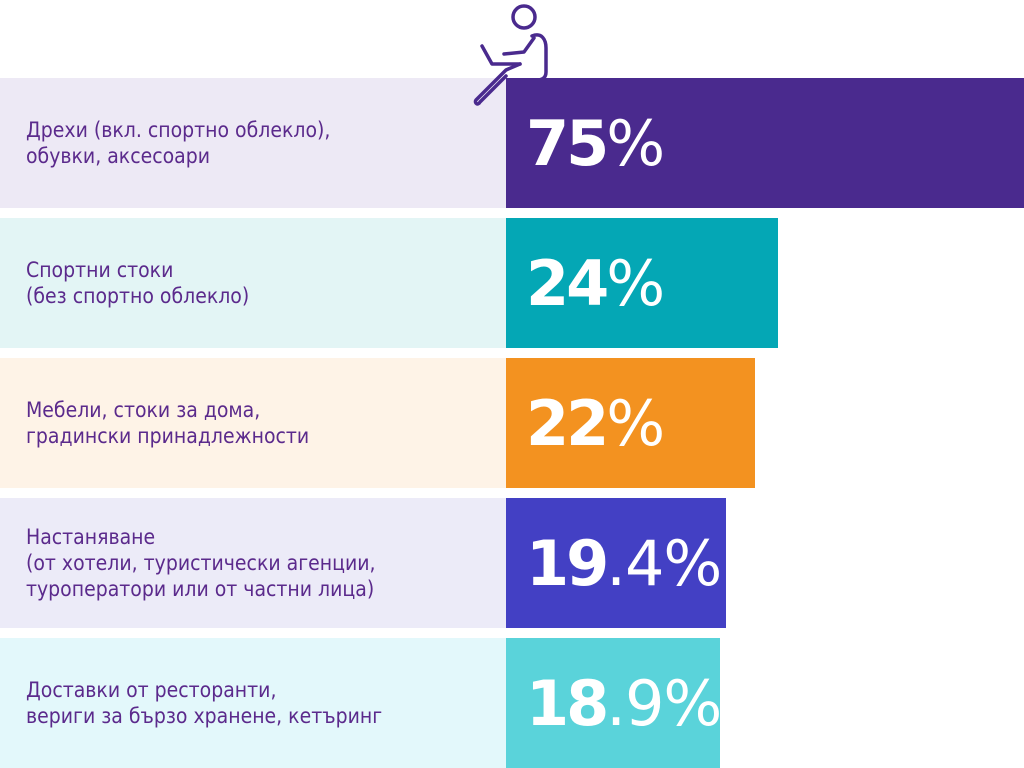  What do you see at coordinates (567, 143) in the screenshot?
I see `value-integer: 75` at bounding box center [567, 143].